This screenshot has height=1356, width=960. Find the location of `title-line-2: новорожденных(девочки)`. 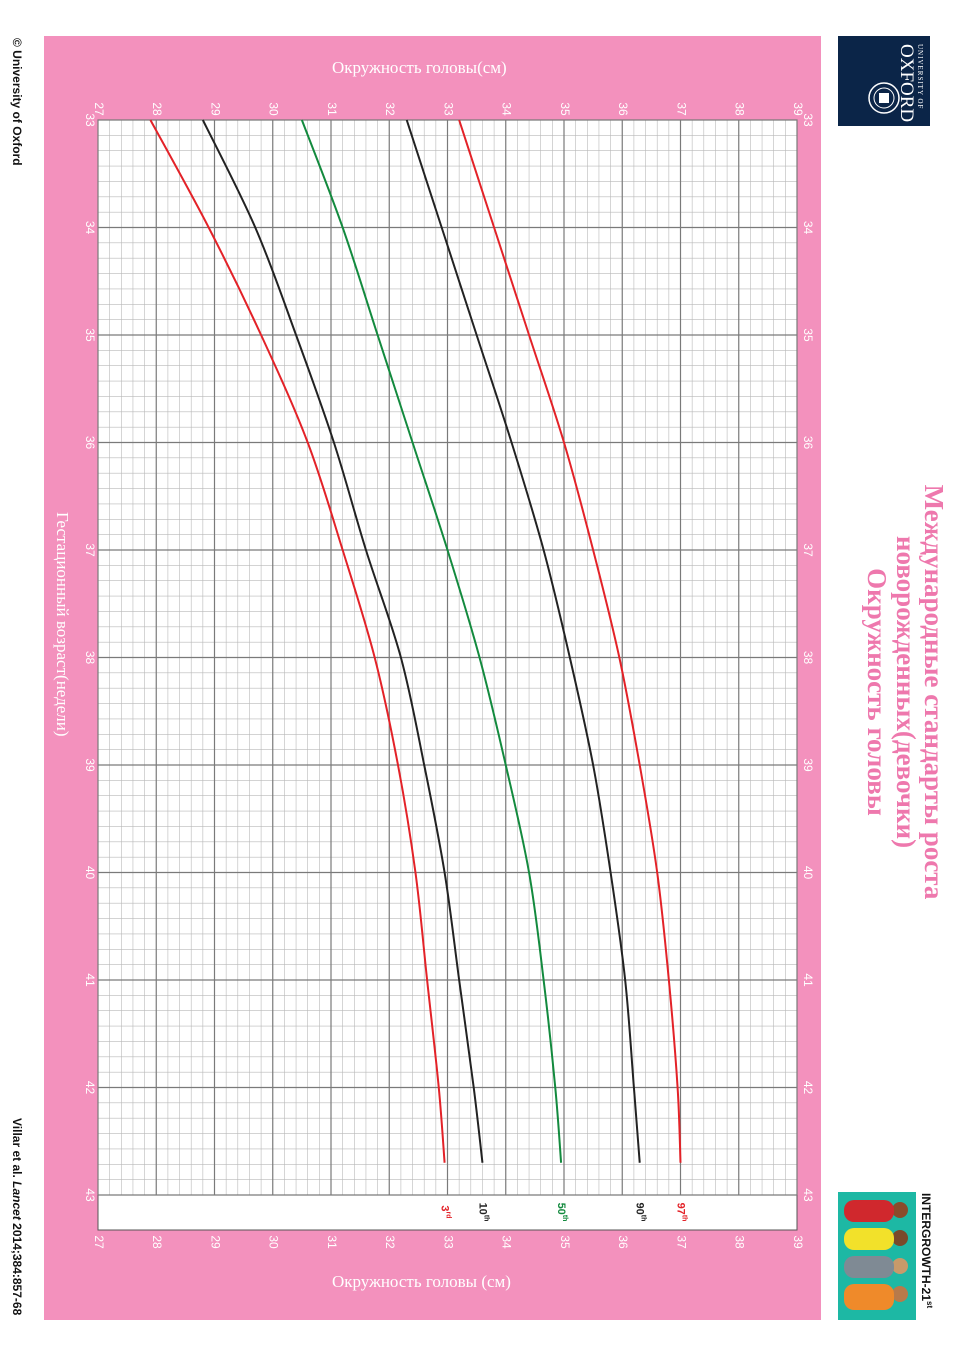

title-line-2: новорожденных(девочки) is located at coordinates (905, 692).